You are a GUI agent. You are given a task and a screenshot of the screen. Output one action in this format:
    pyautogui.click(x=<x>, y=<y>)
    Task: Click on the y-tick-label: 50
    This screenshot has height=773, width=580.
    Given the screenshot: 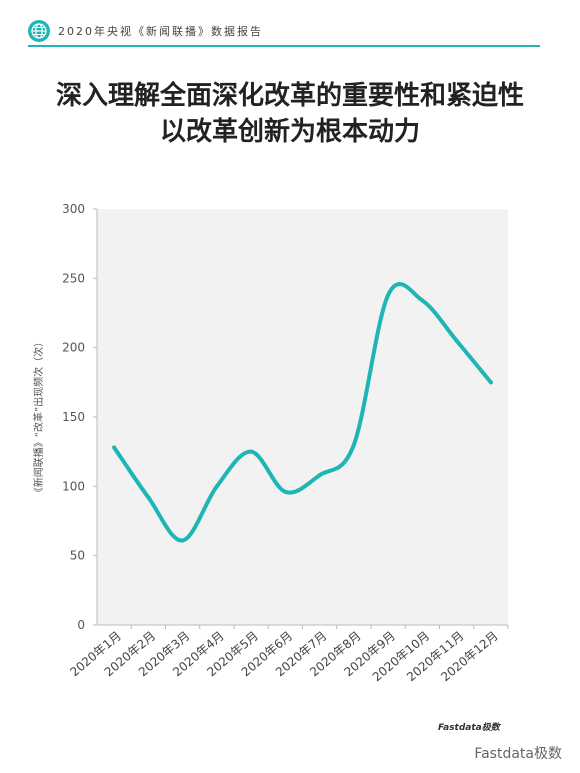 What is the action you would take?
    pyautogui.click(x=77, y=556)
    